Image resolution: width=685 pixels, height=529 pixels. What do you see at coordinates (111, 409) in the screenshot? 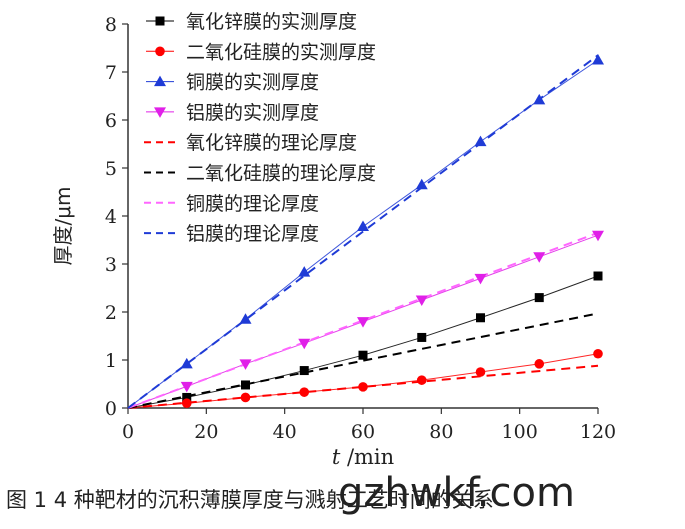
I see `y-tick-label: 0` at bounding box center [111, 409].